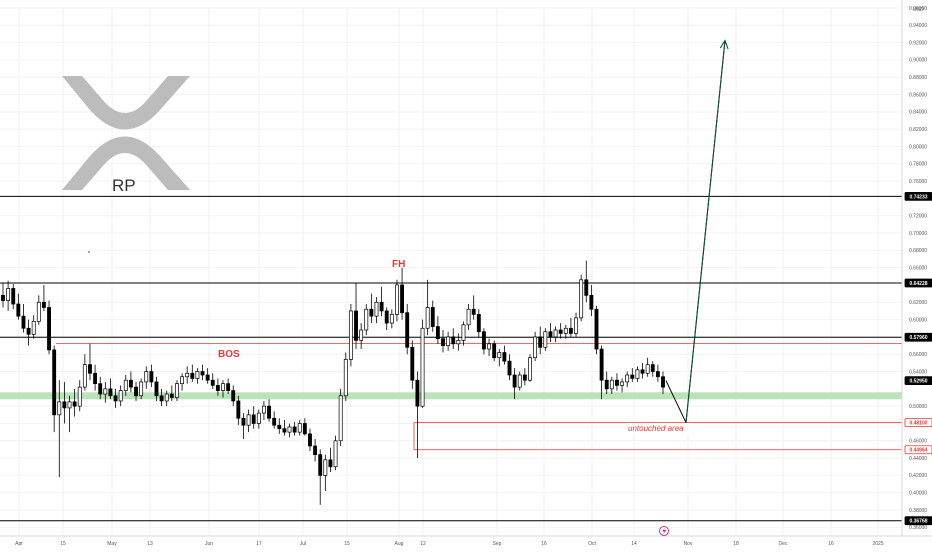 This screenshot has width=932, height=555. What do you see at coordinates (664, 531) in the screenshot?
I see `lightning-icon` at bounding box center [664, 531].